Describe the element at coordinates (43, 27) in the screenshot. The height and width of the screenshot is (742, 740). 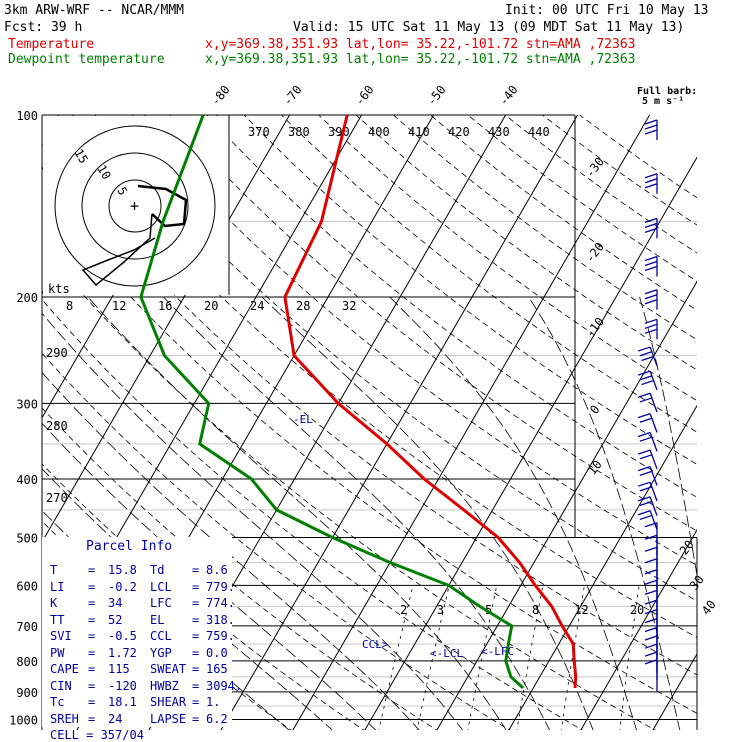
I see `forecast-hour: Fcst: 39 h` at that location.